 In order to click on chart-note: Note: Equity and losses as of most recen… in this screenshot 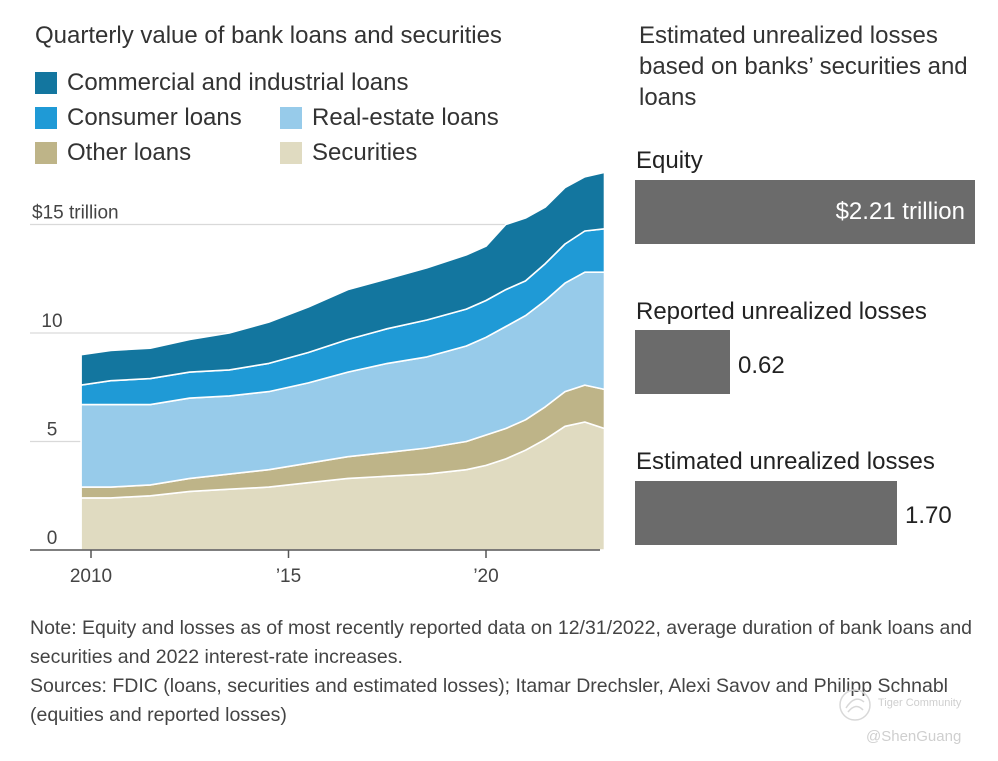, I will do `click(505, 672)`.